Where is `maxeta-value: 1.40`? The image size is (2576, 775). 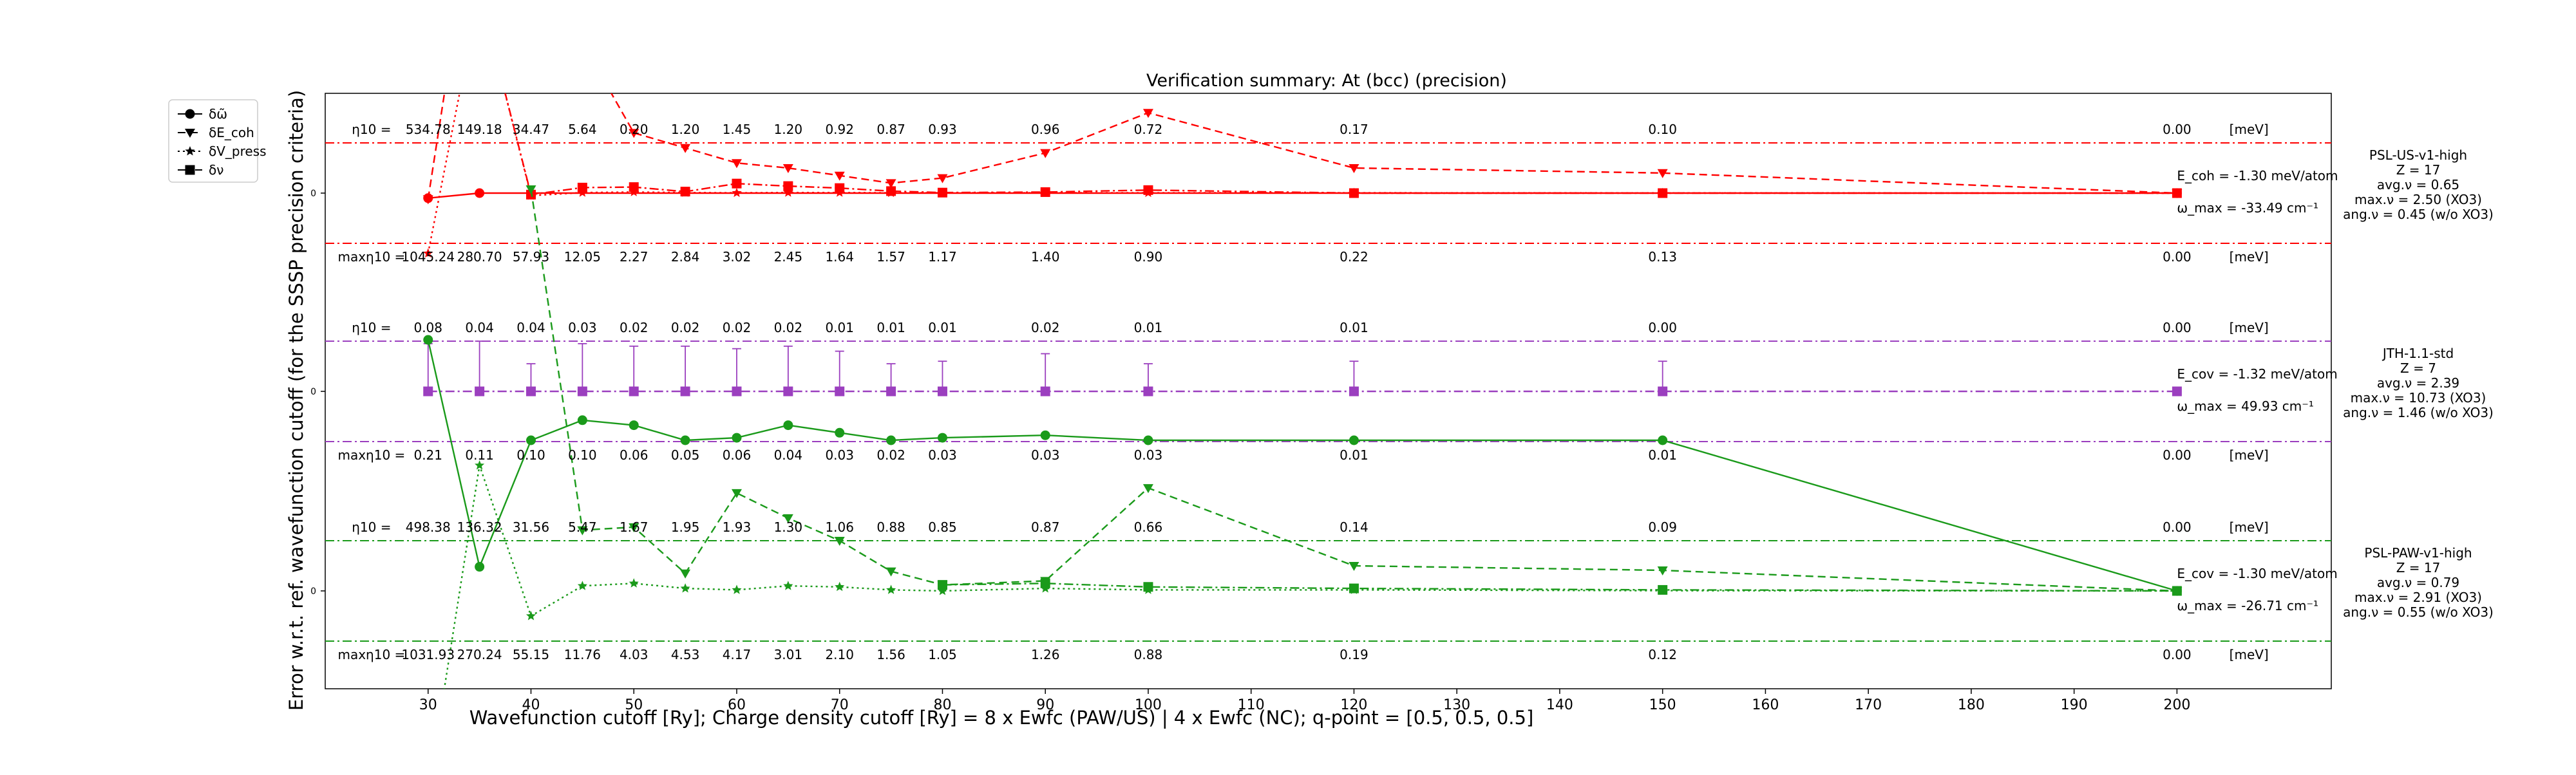
maxeta-value: 1.40 is located at coordinates (1045, 257).